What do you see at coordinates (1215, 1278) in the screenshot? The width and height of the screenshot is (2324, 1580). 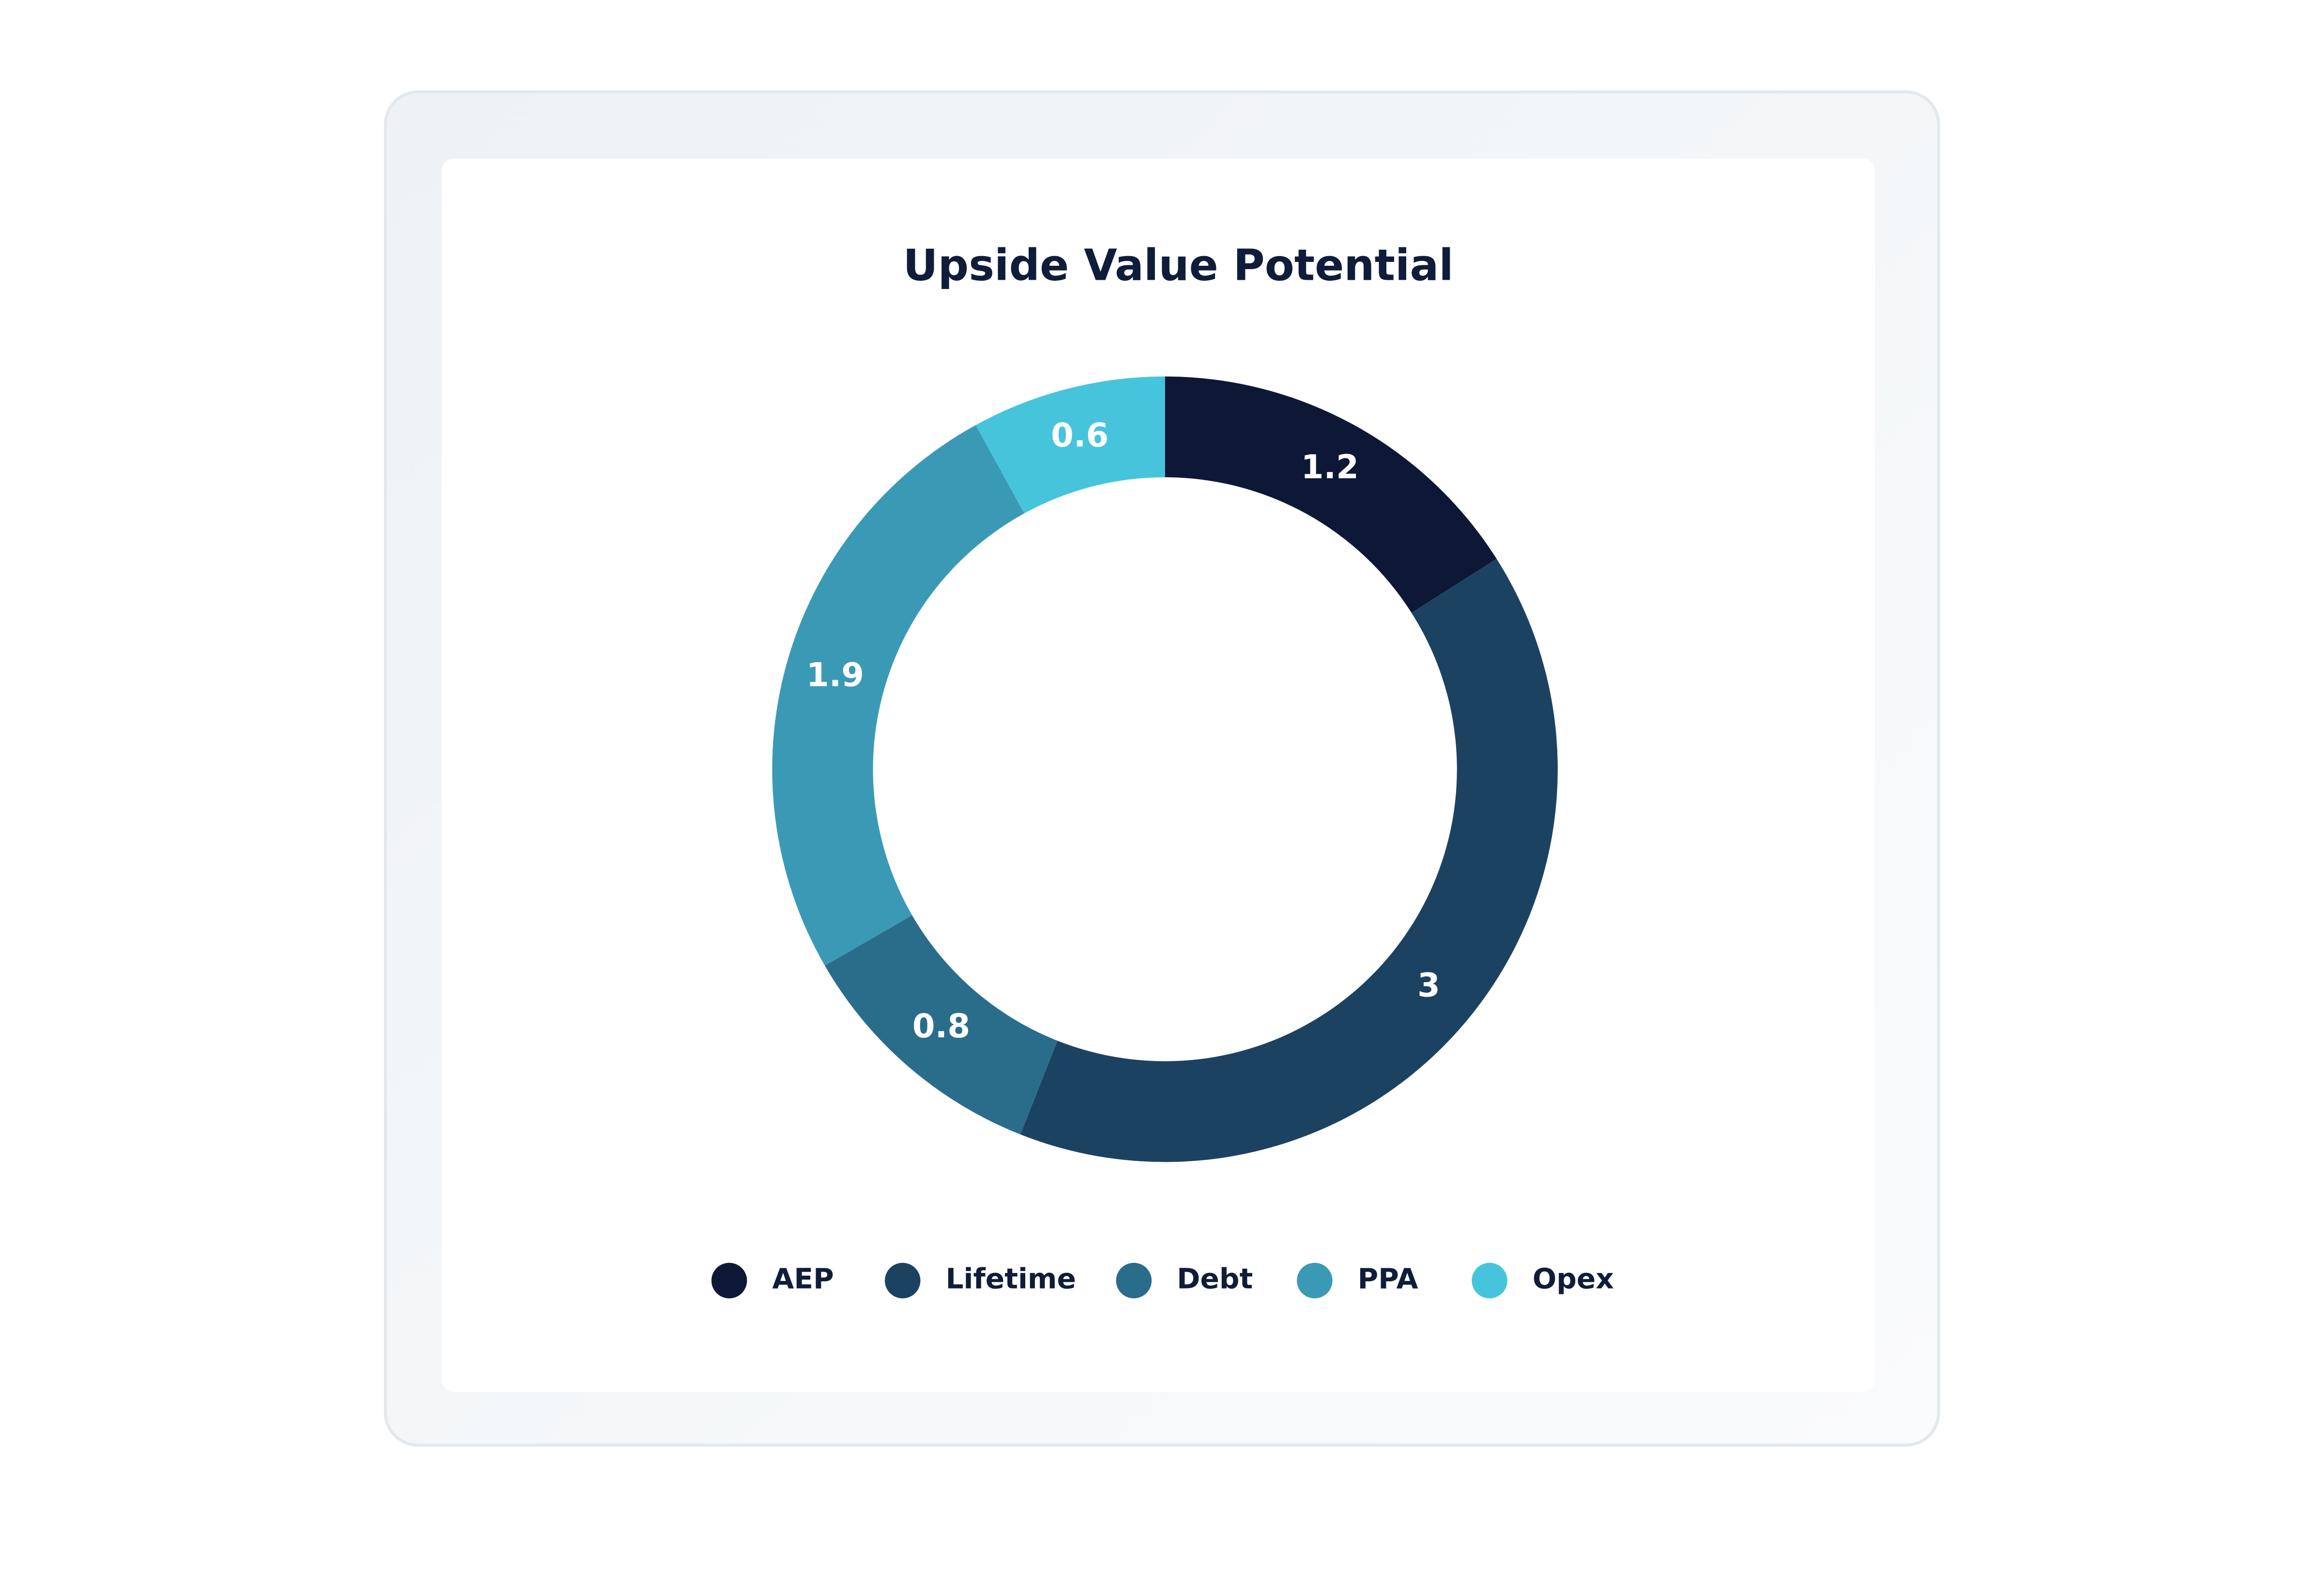 I see `legend-label: Debt` at bounding box center [1215, 1278].